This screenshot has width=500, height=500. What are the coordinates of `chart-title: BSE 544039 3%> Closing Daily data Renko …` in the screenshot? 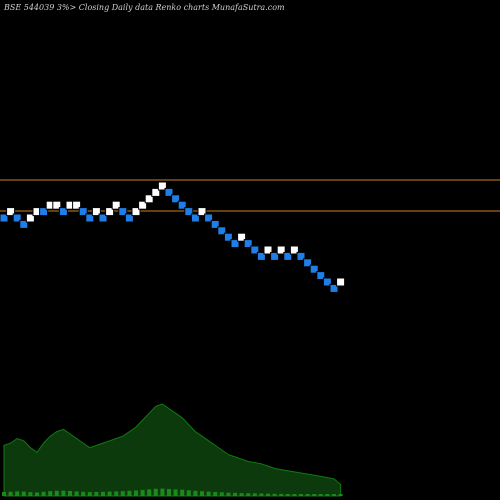 It's located at (144, 7).